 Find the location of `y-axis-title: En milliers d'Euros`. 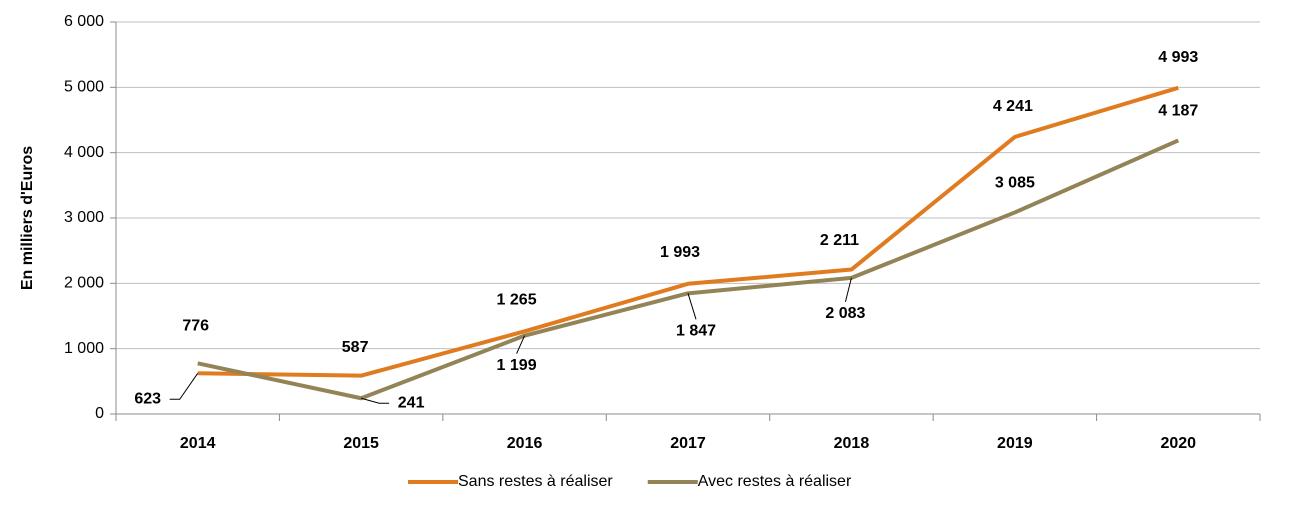

y-axis-title: En milliers d'Euros is located at coordinates (27, 218).